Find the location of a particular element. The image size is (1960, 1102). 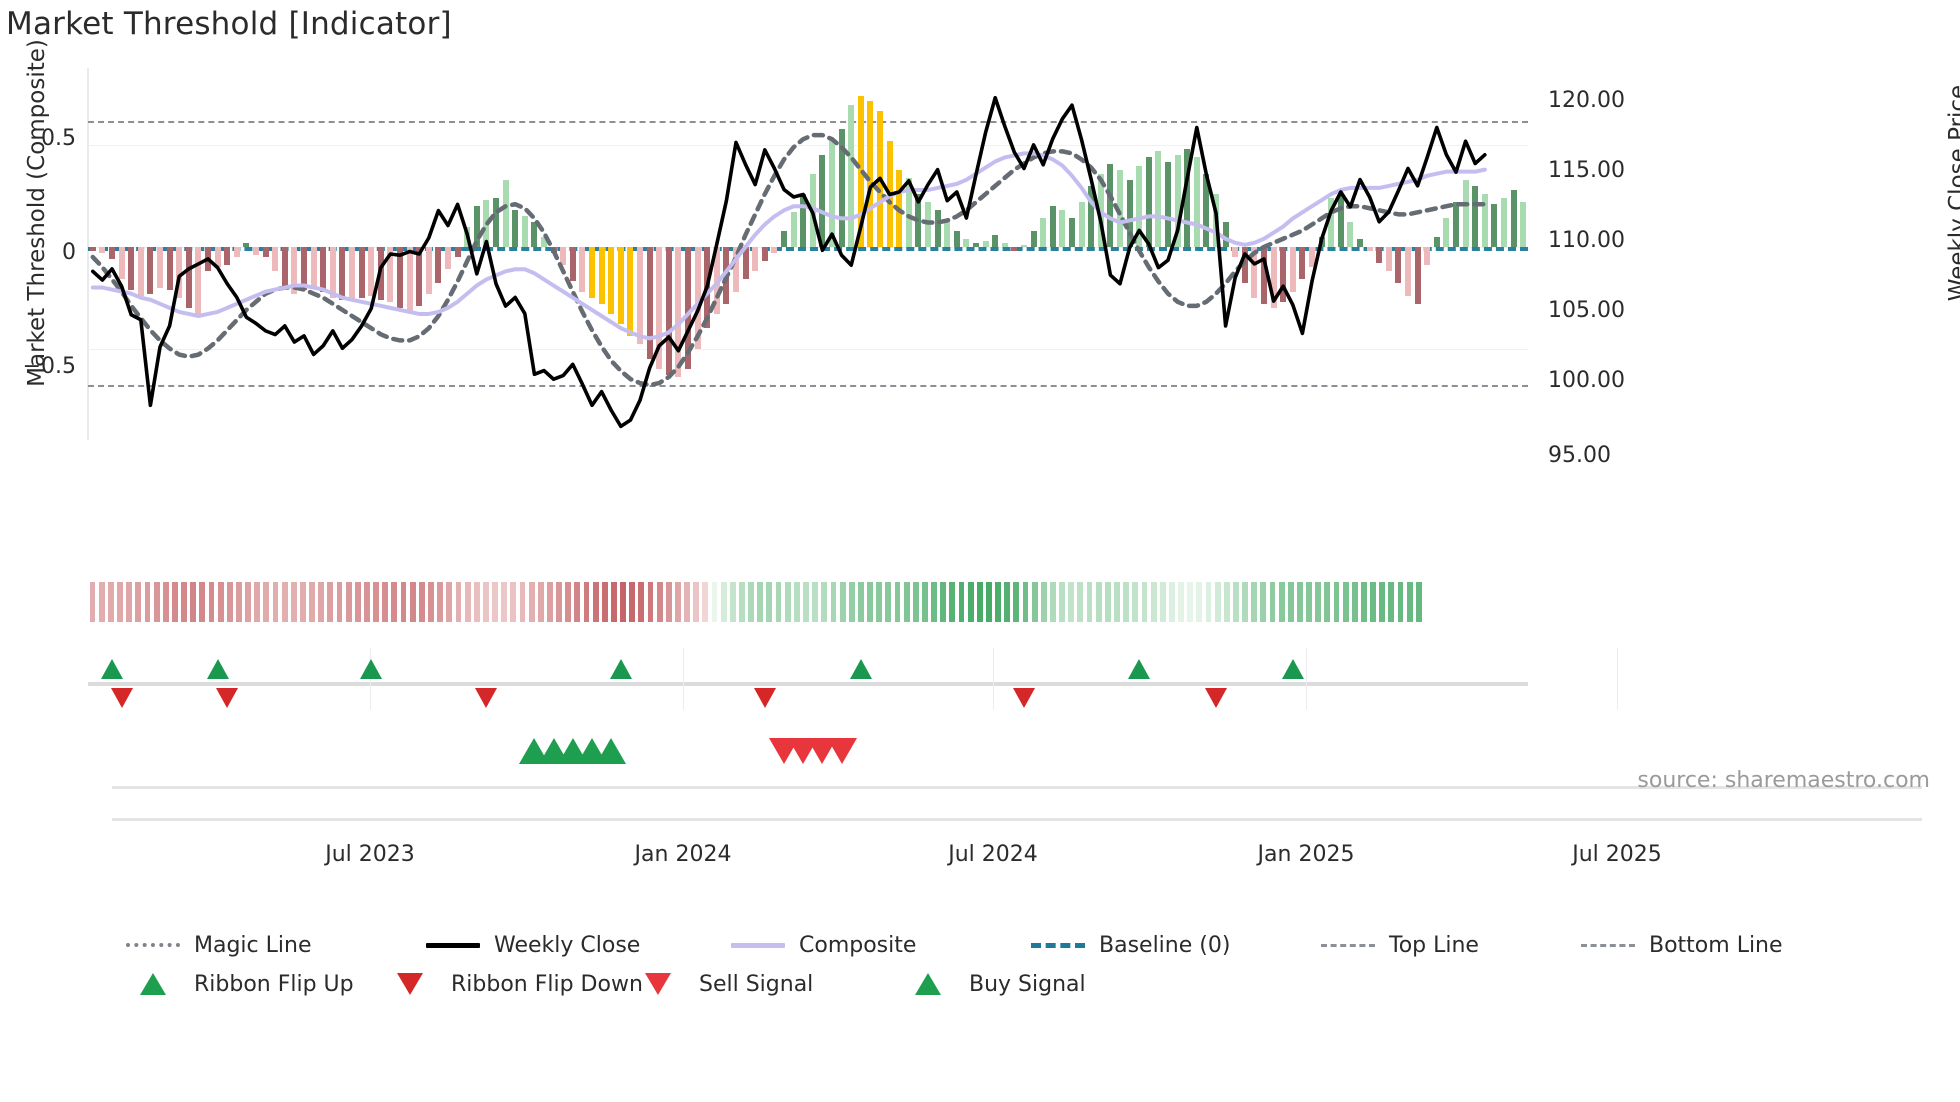

legend-item-top-line: Top Line is located at coordinates (1398, 945).